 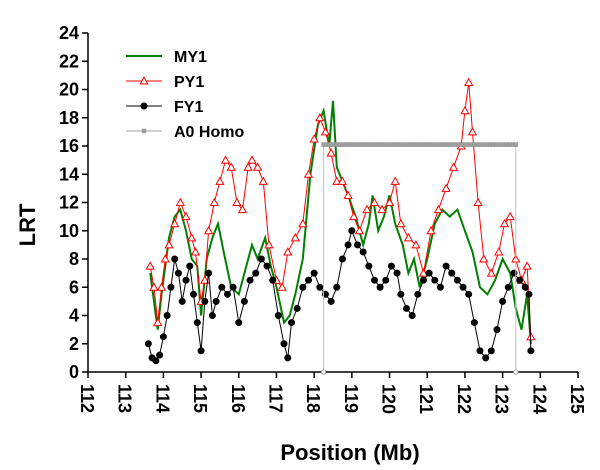 I want to click on x-tick-label: 112, so click(x=87, y=398).